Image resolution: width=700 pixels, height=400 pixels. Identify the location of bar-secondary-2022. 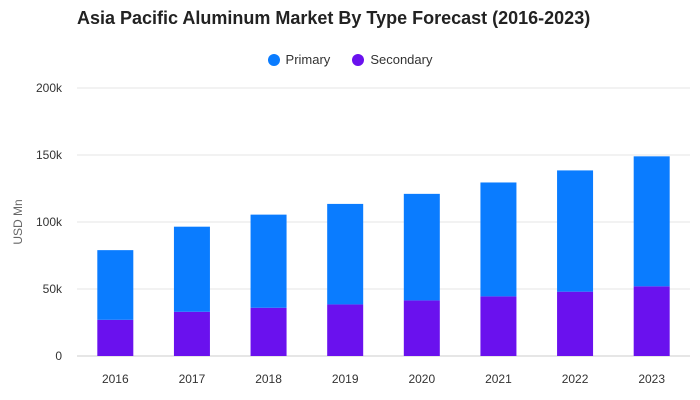
(575, 323).